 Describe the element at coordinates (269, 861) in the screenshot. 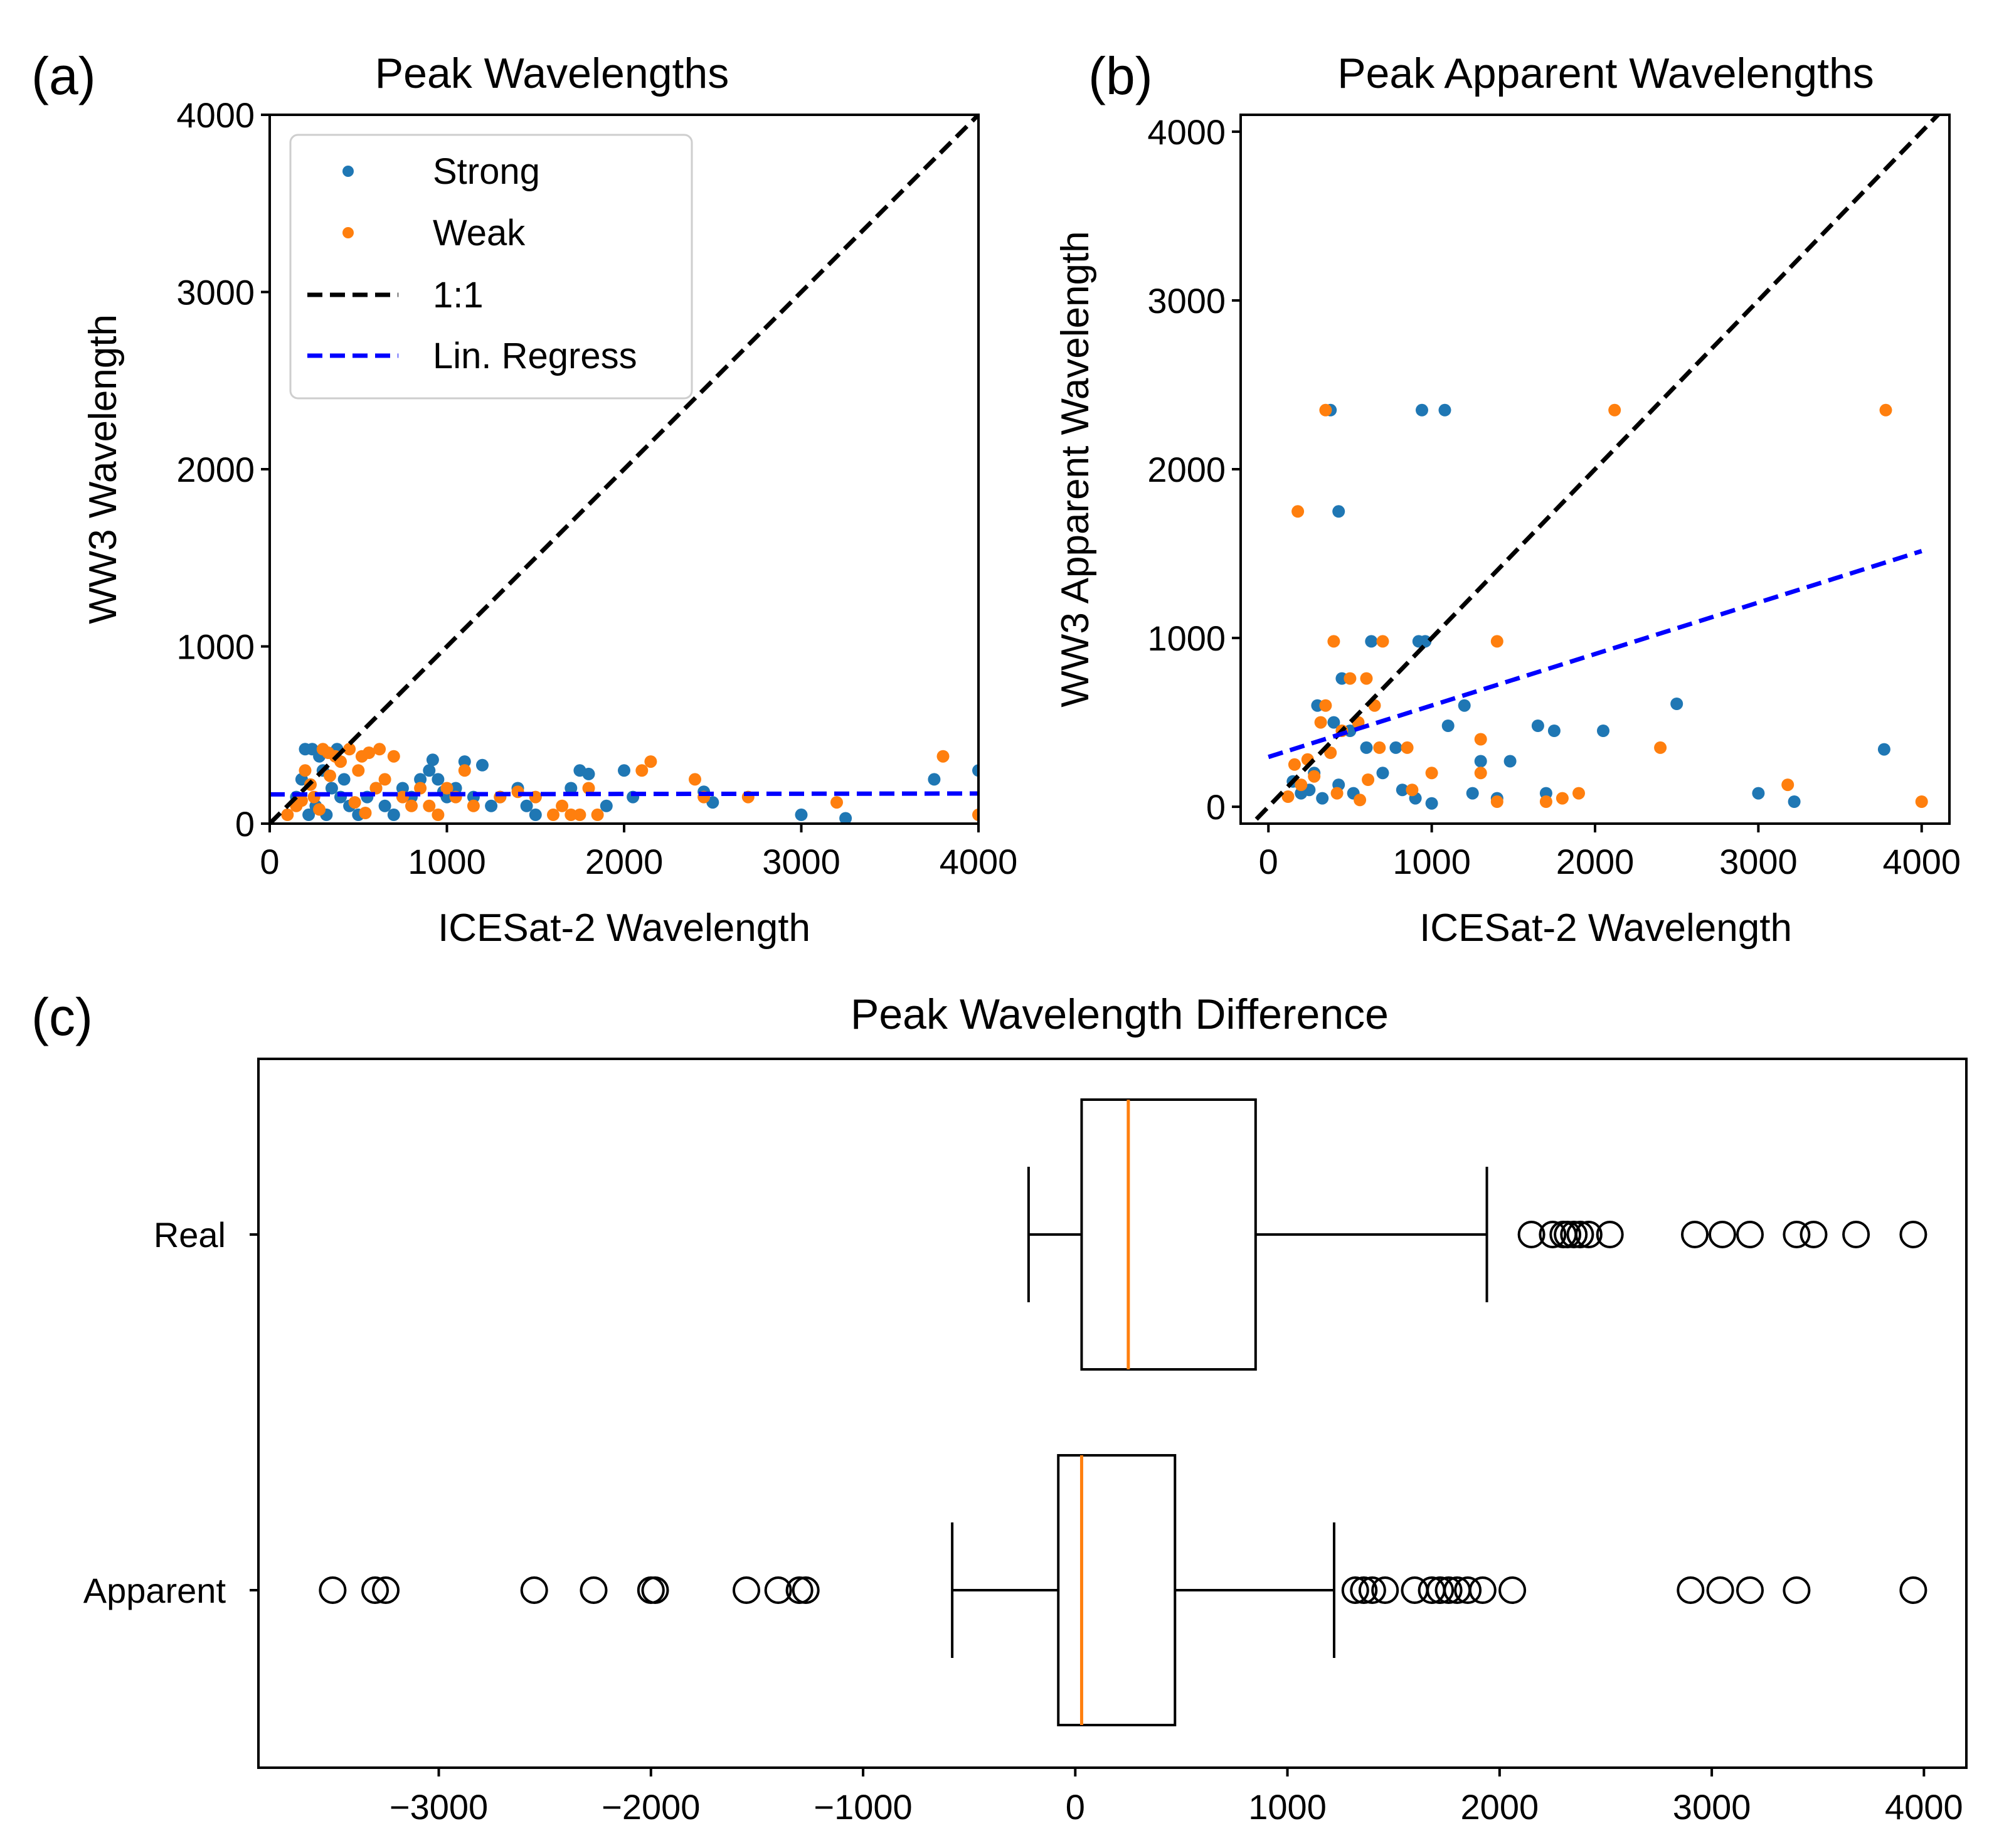

I see `a-x-tick-label: 0` at that location.